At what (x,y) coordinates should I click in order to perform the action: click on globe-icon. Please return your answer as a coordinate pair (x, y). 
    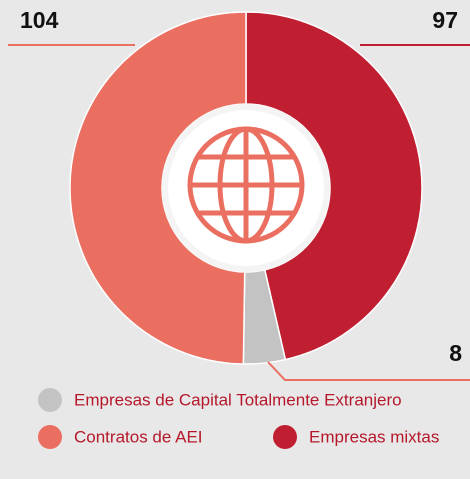
    Looking at the image, I should click on (246, 185).